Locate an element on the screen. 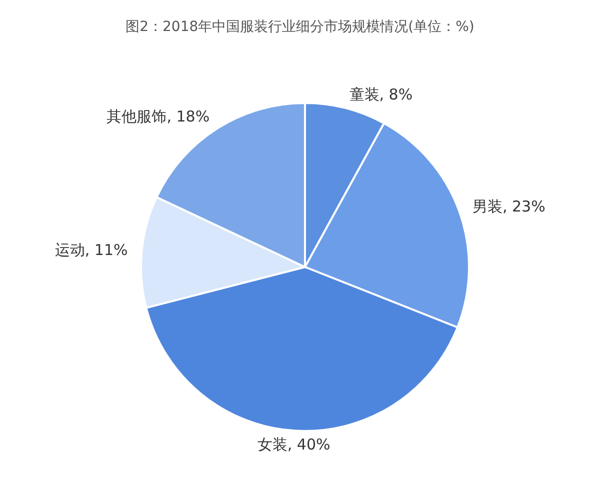 Image resolution: width=600 pixels, height=494 pixels. slice-label: 男装, 23% is located at coordinates (509, 207).